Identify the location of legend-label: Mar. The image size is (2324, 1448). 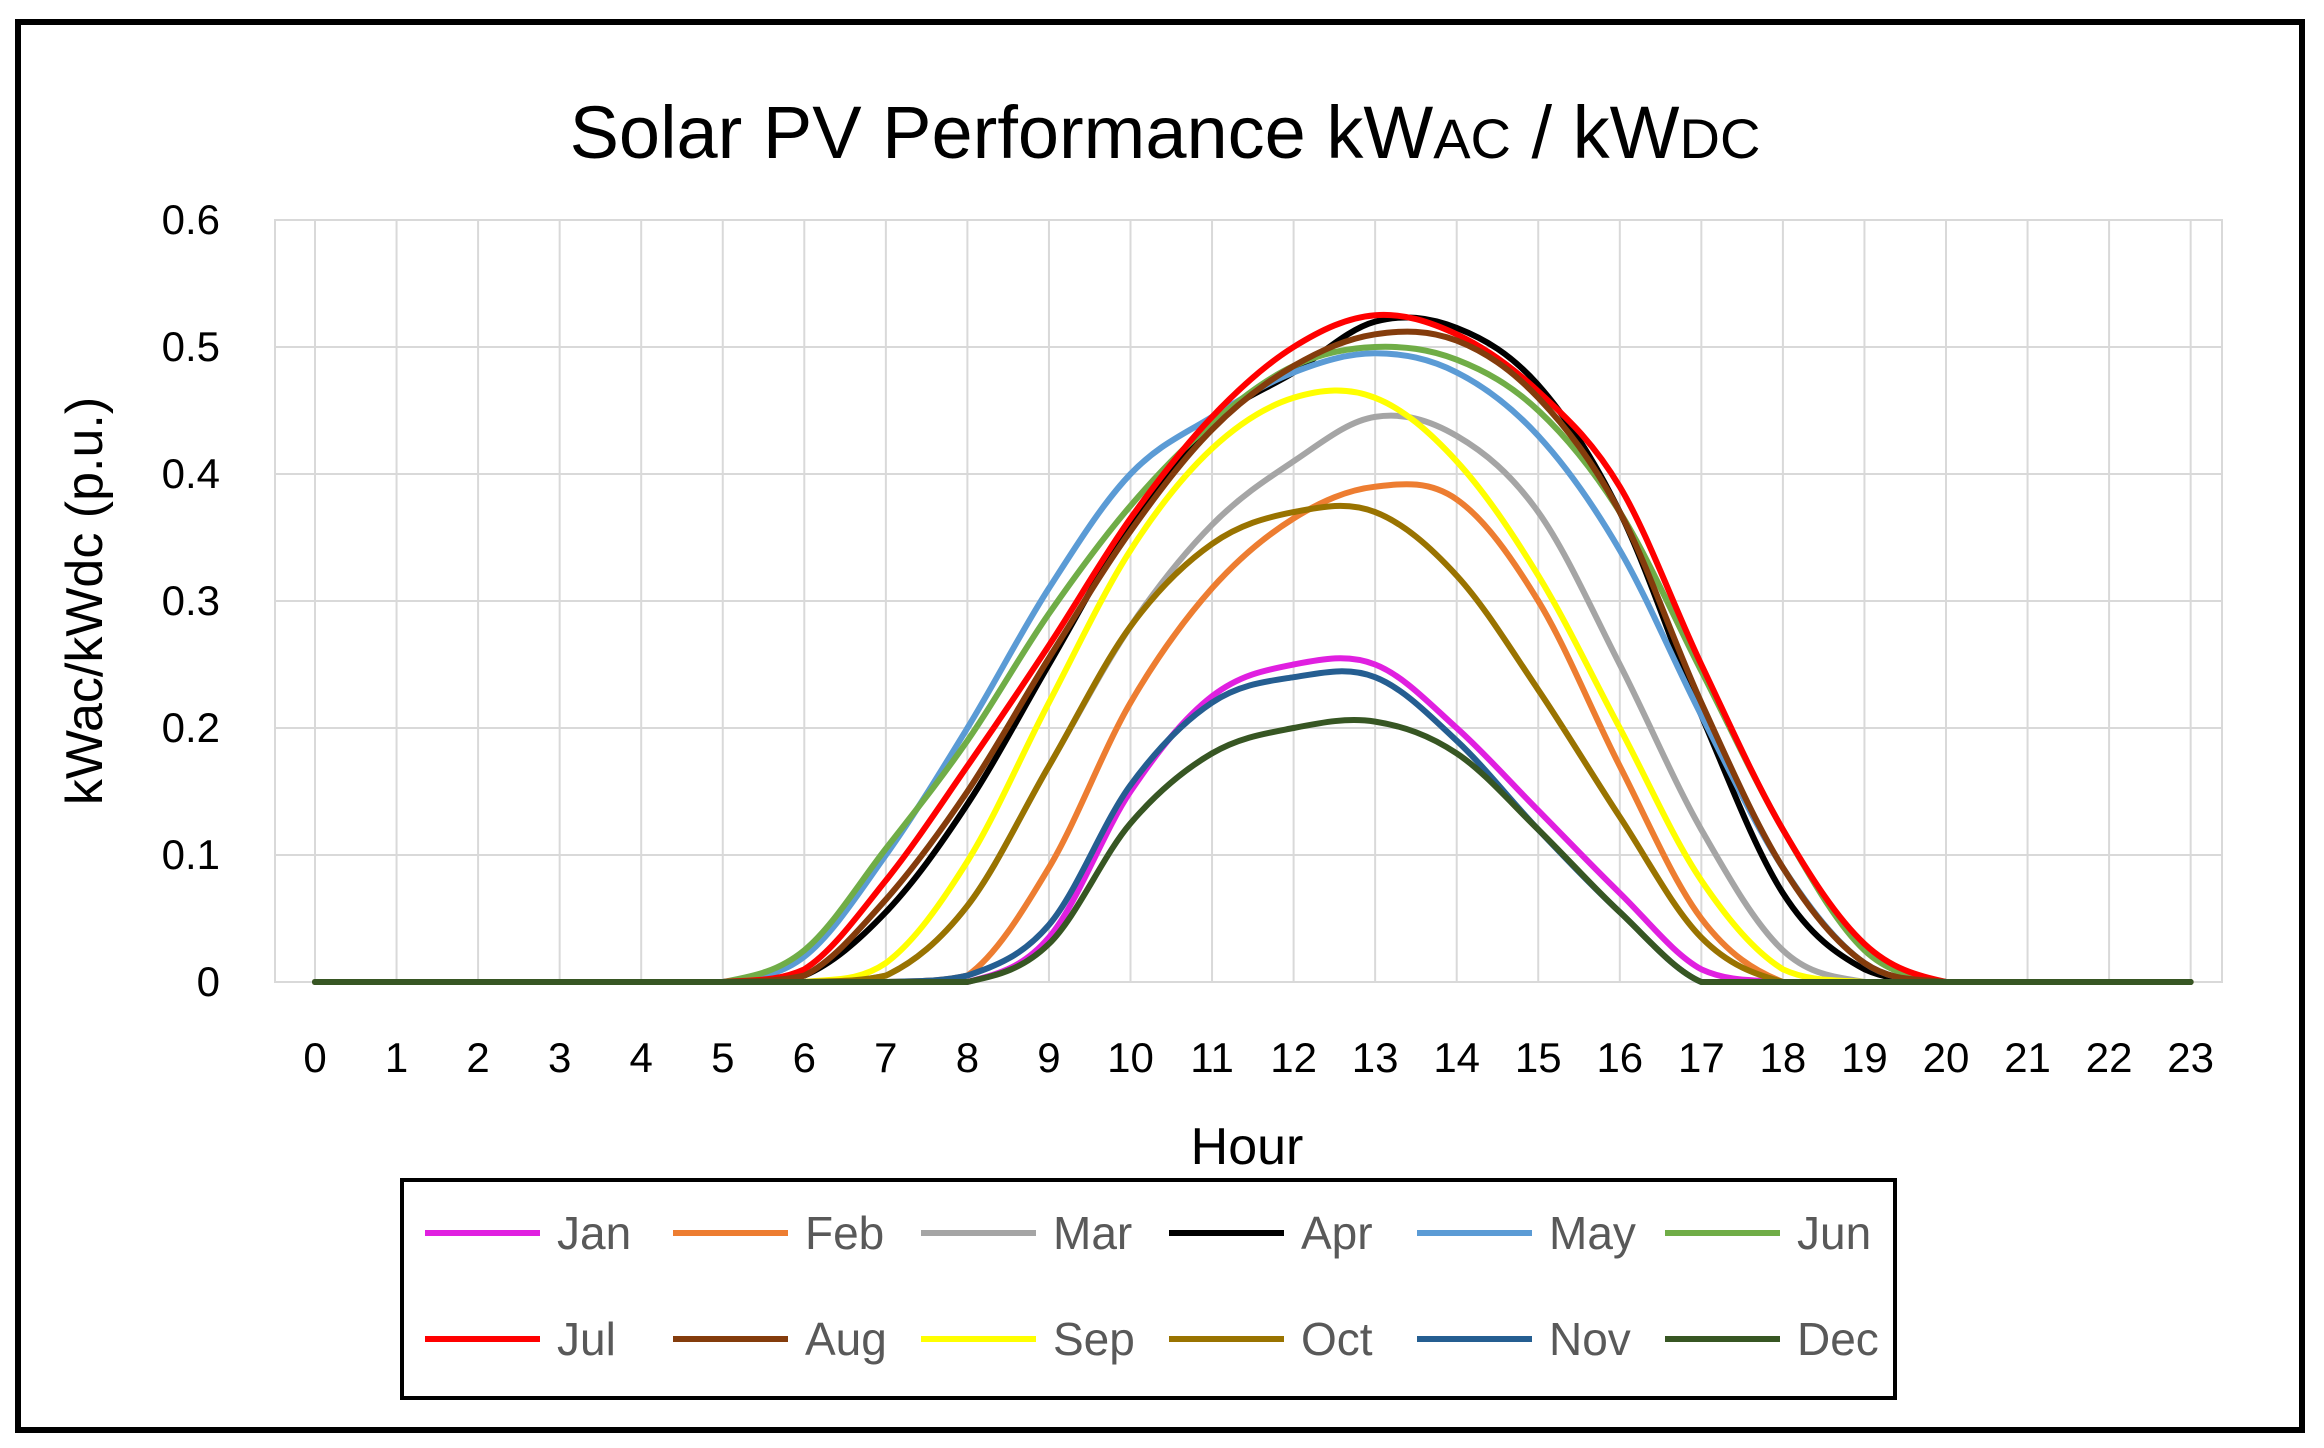
(1092, 1233).